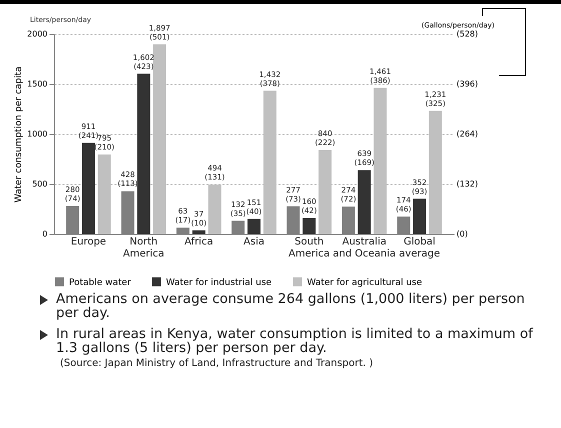 This screenshot has height=428, width=561. I want to click on y2-tick-label: (528), so click(467, 34).